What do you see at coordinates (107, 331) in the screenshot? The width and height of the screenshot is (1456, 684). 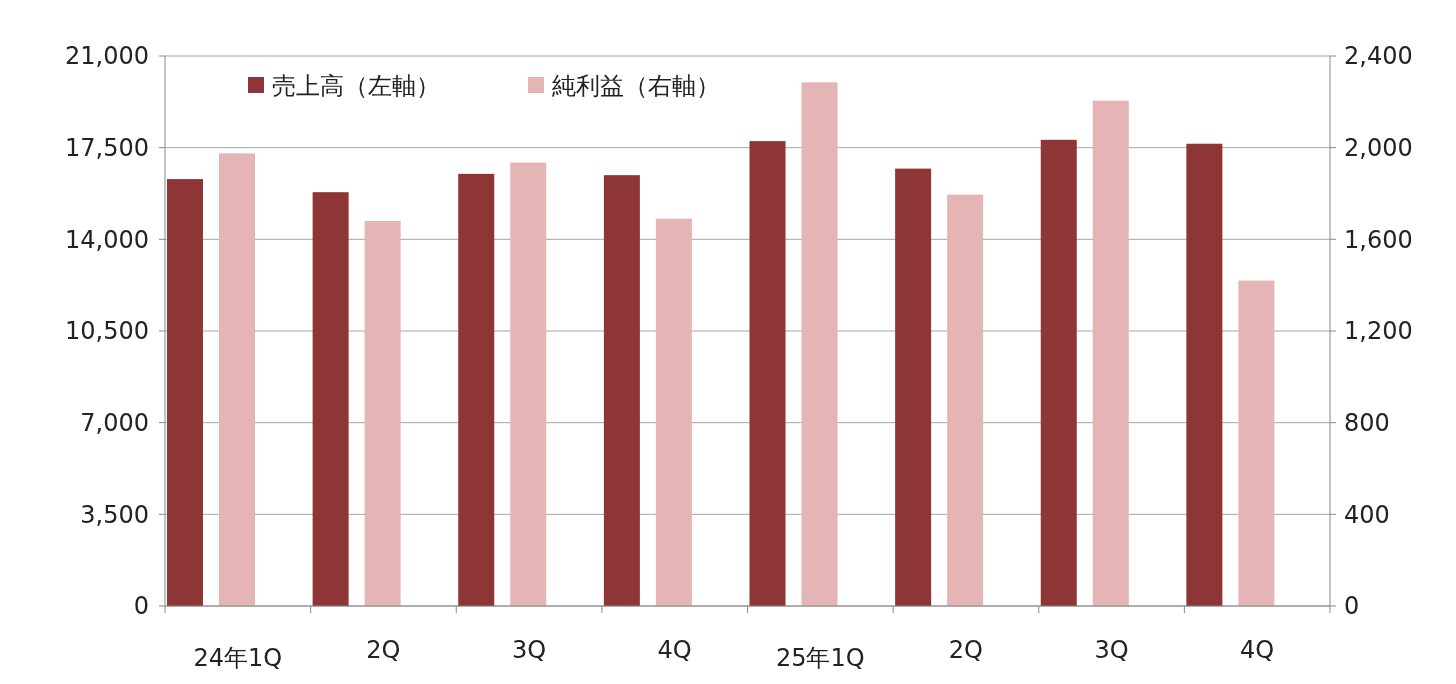 I see `y-tick-label: 10,500` at bounding box center [107, 331].